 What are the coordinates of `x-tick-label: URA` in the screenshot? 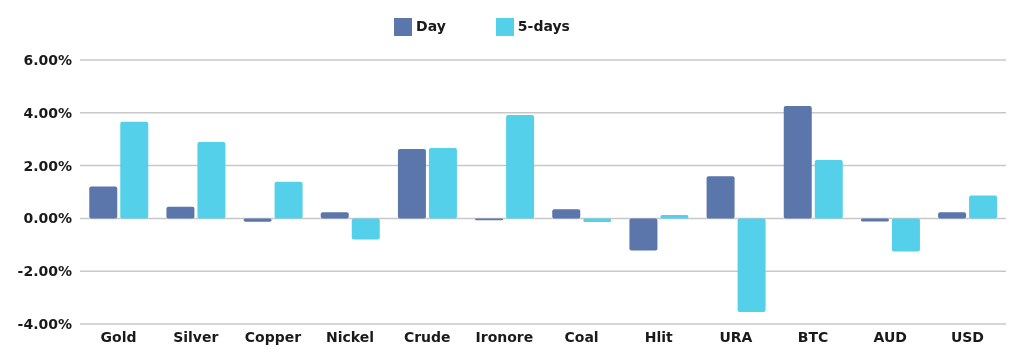 It's located at (736, 336).